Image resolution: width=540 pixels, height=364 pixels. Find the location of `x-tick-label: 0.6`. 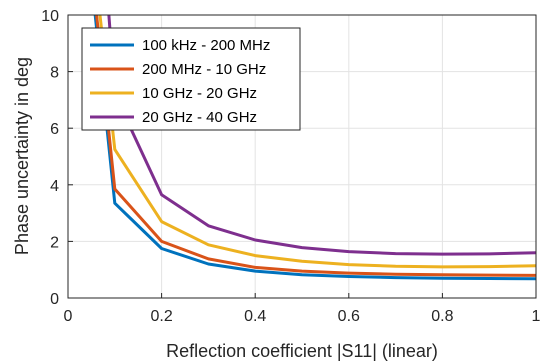

x-tick-label: 0.6 is located at coordinates (349, 316).